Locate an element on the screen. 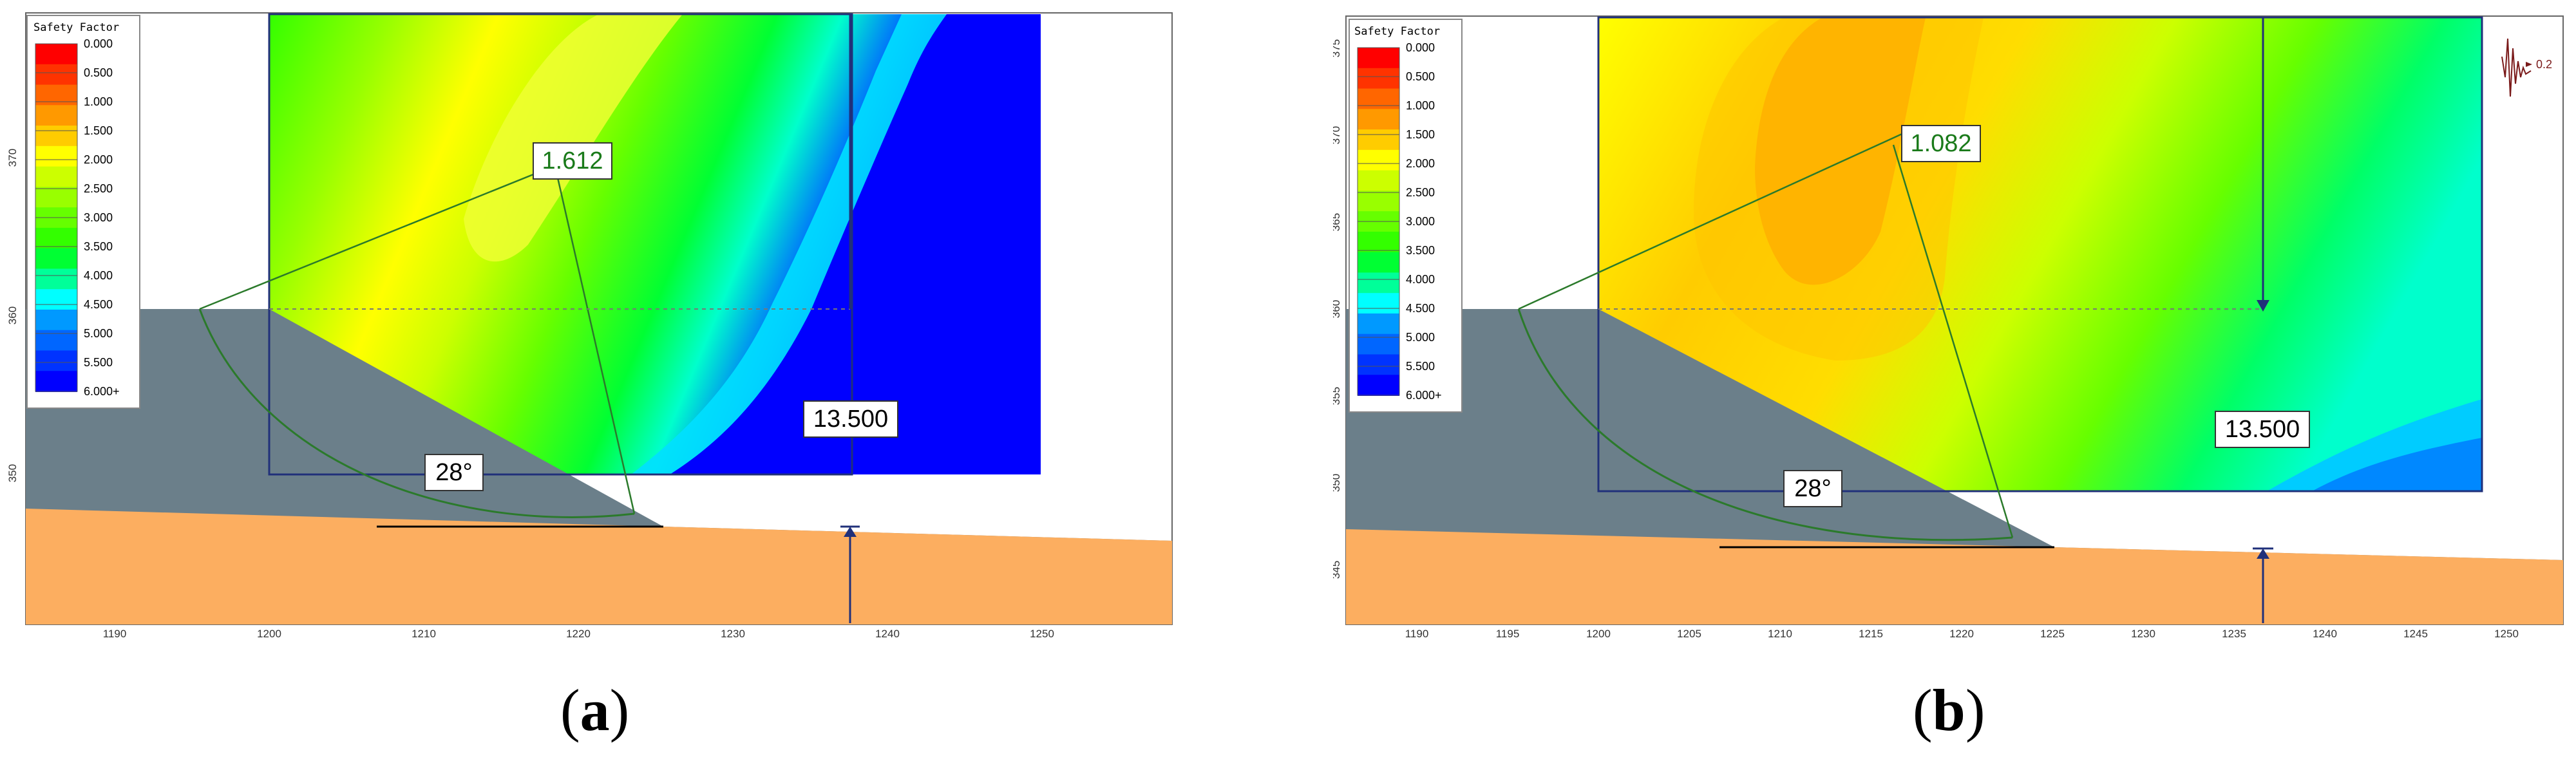 This screenshot has width=2576, height=759. mid-fs-zone is located at coordinates (1839, 189).